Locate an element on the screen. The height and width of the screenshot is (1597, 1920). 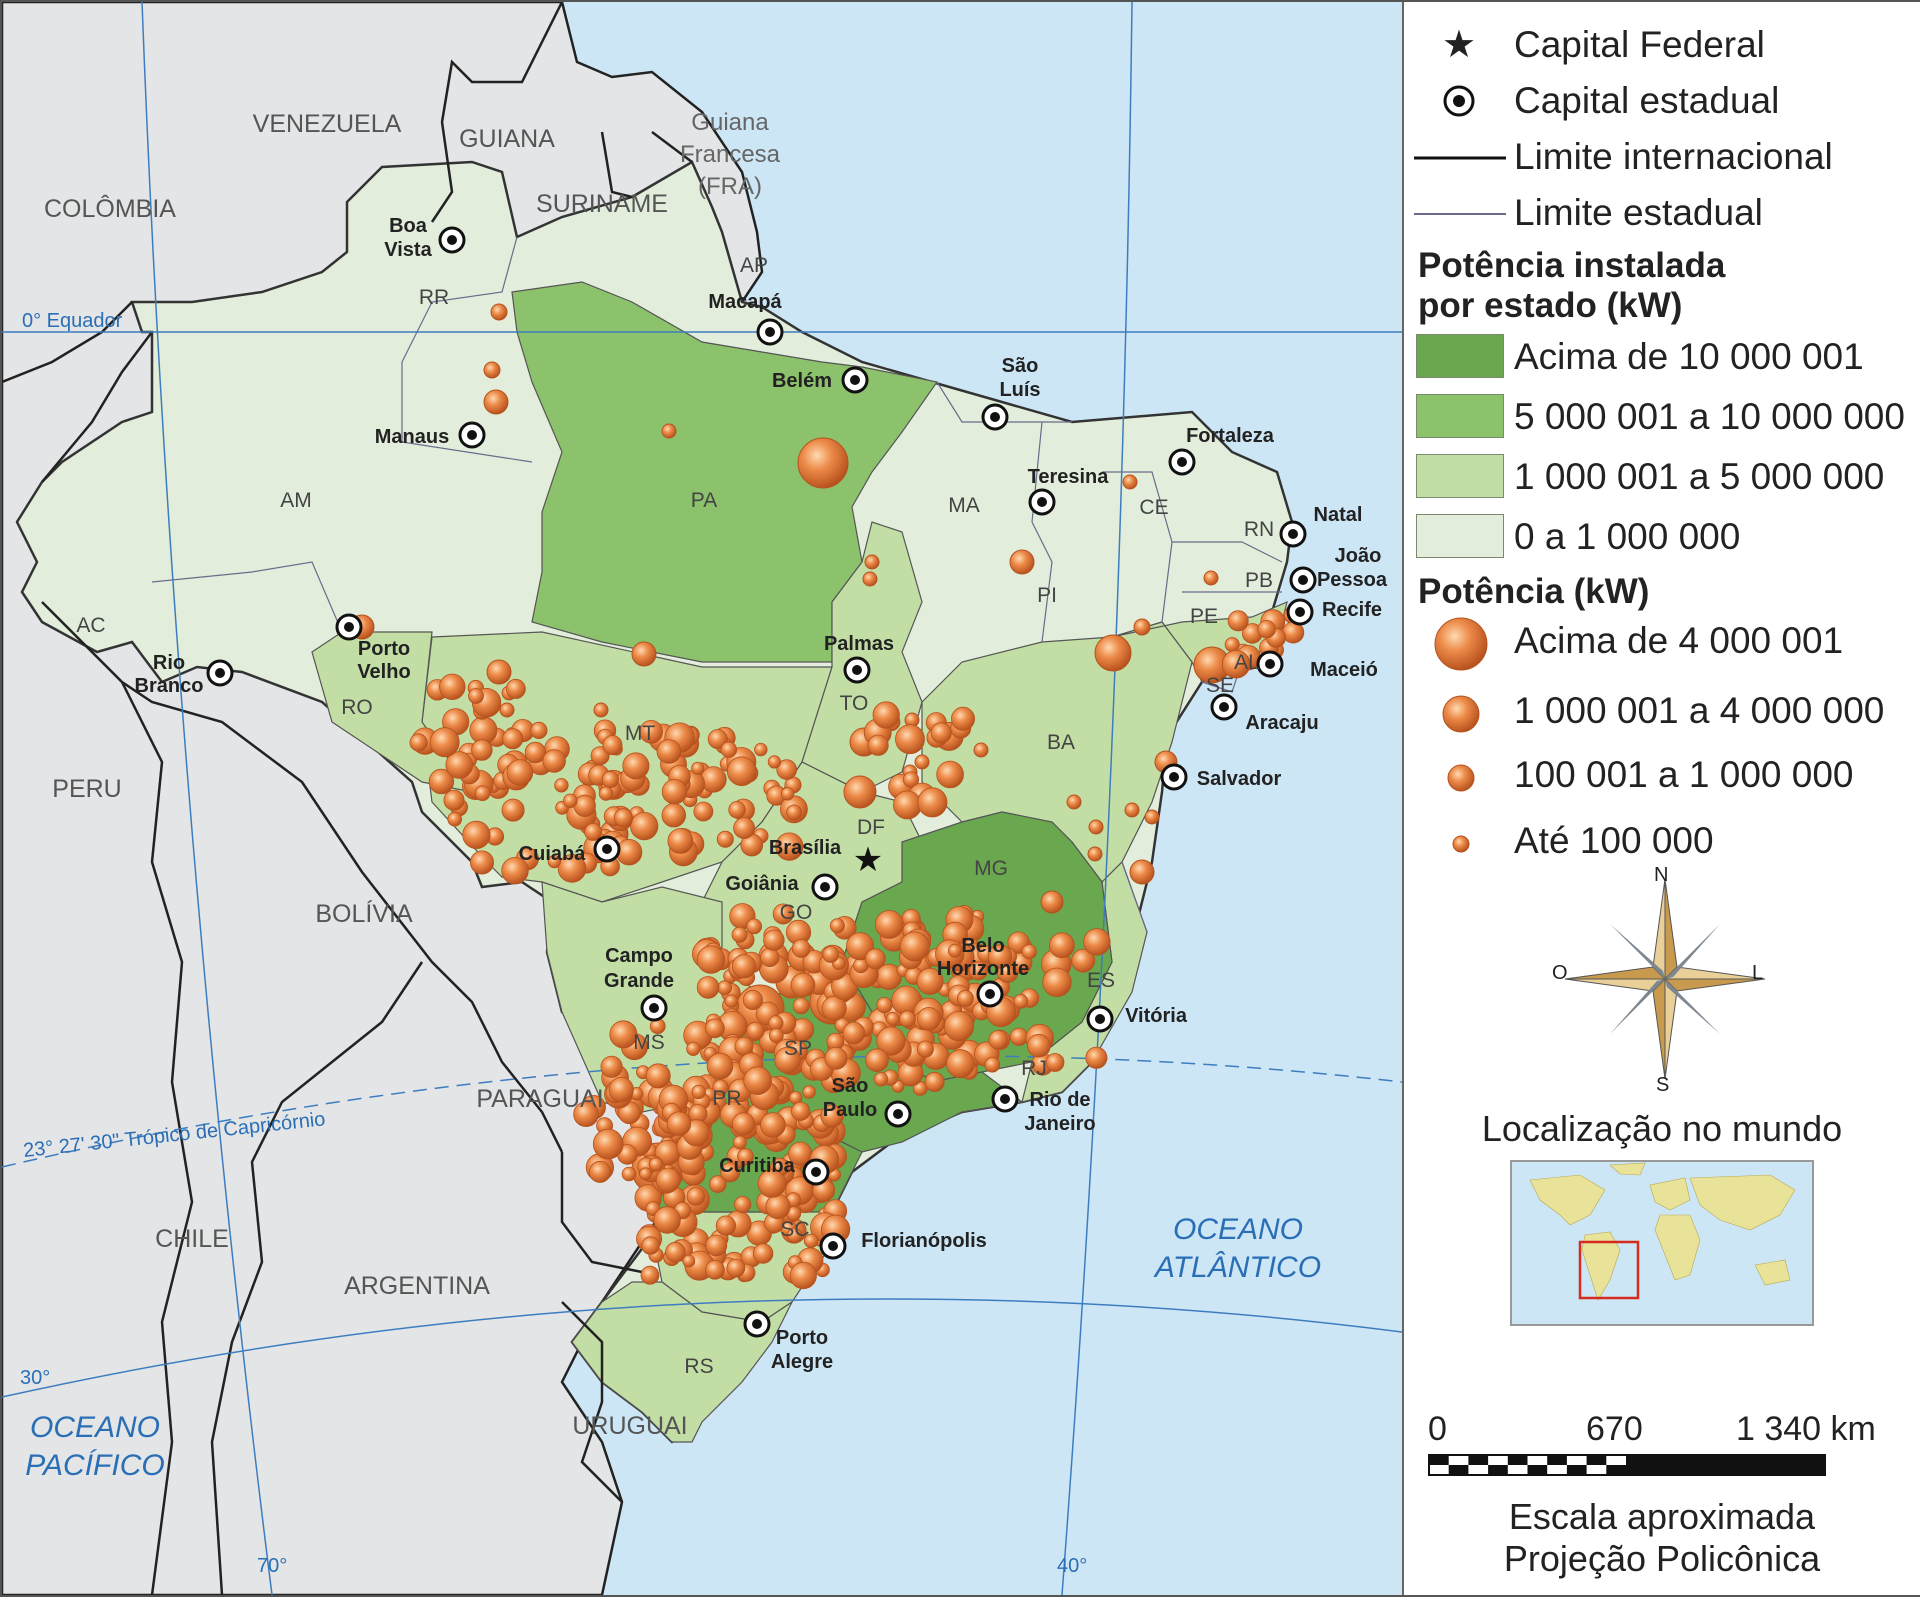
capital-label-campo_grande: Campo is located at coordinates (639, 956).